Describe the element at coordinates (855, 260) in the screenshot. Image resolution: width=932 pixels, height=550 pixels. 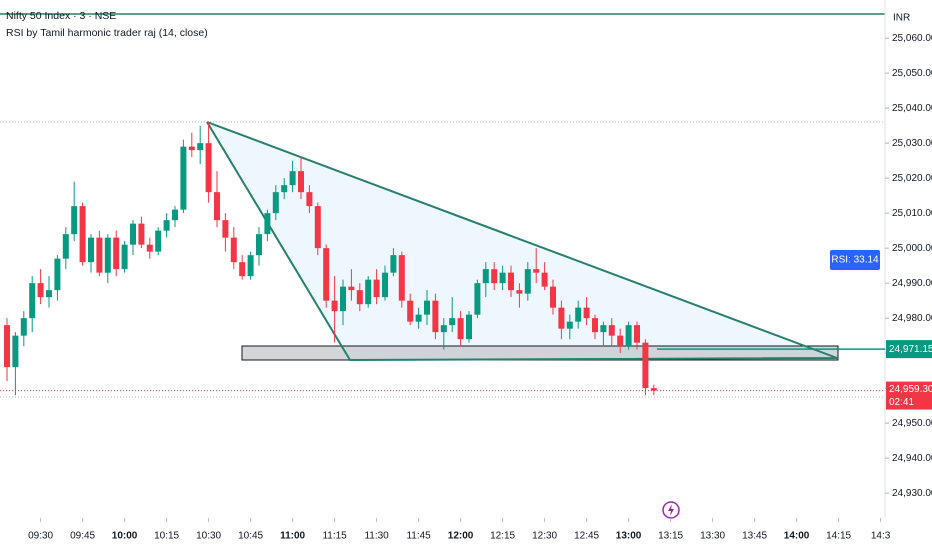
I see `rsi-label-box` at that location.